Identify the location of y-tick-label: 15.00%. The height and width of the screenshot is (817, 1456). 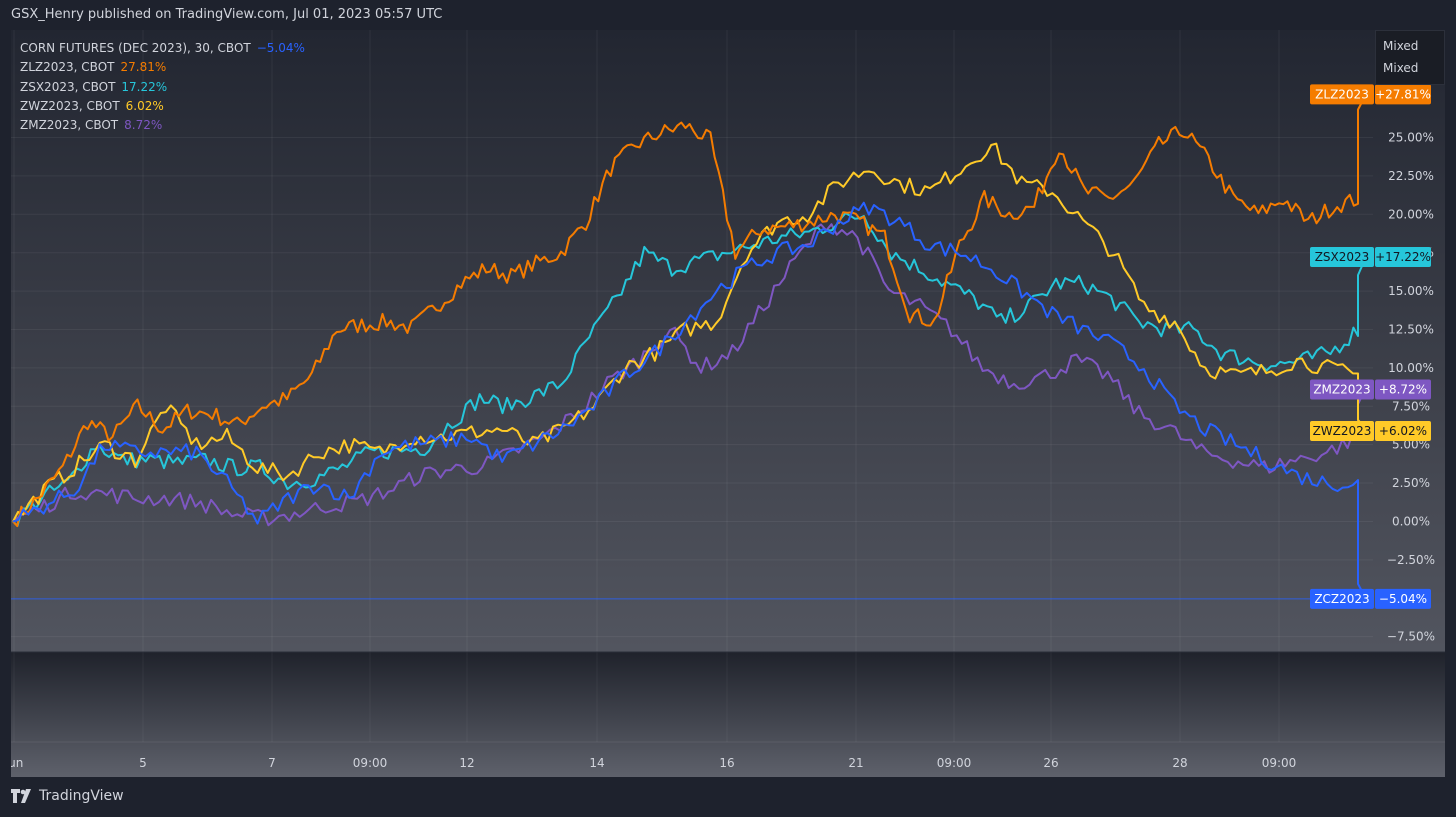
(1411, 291).